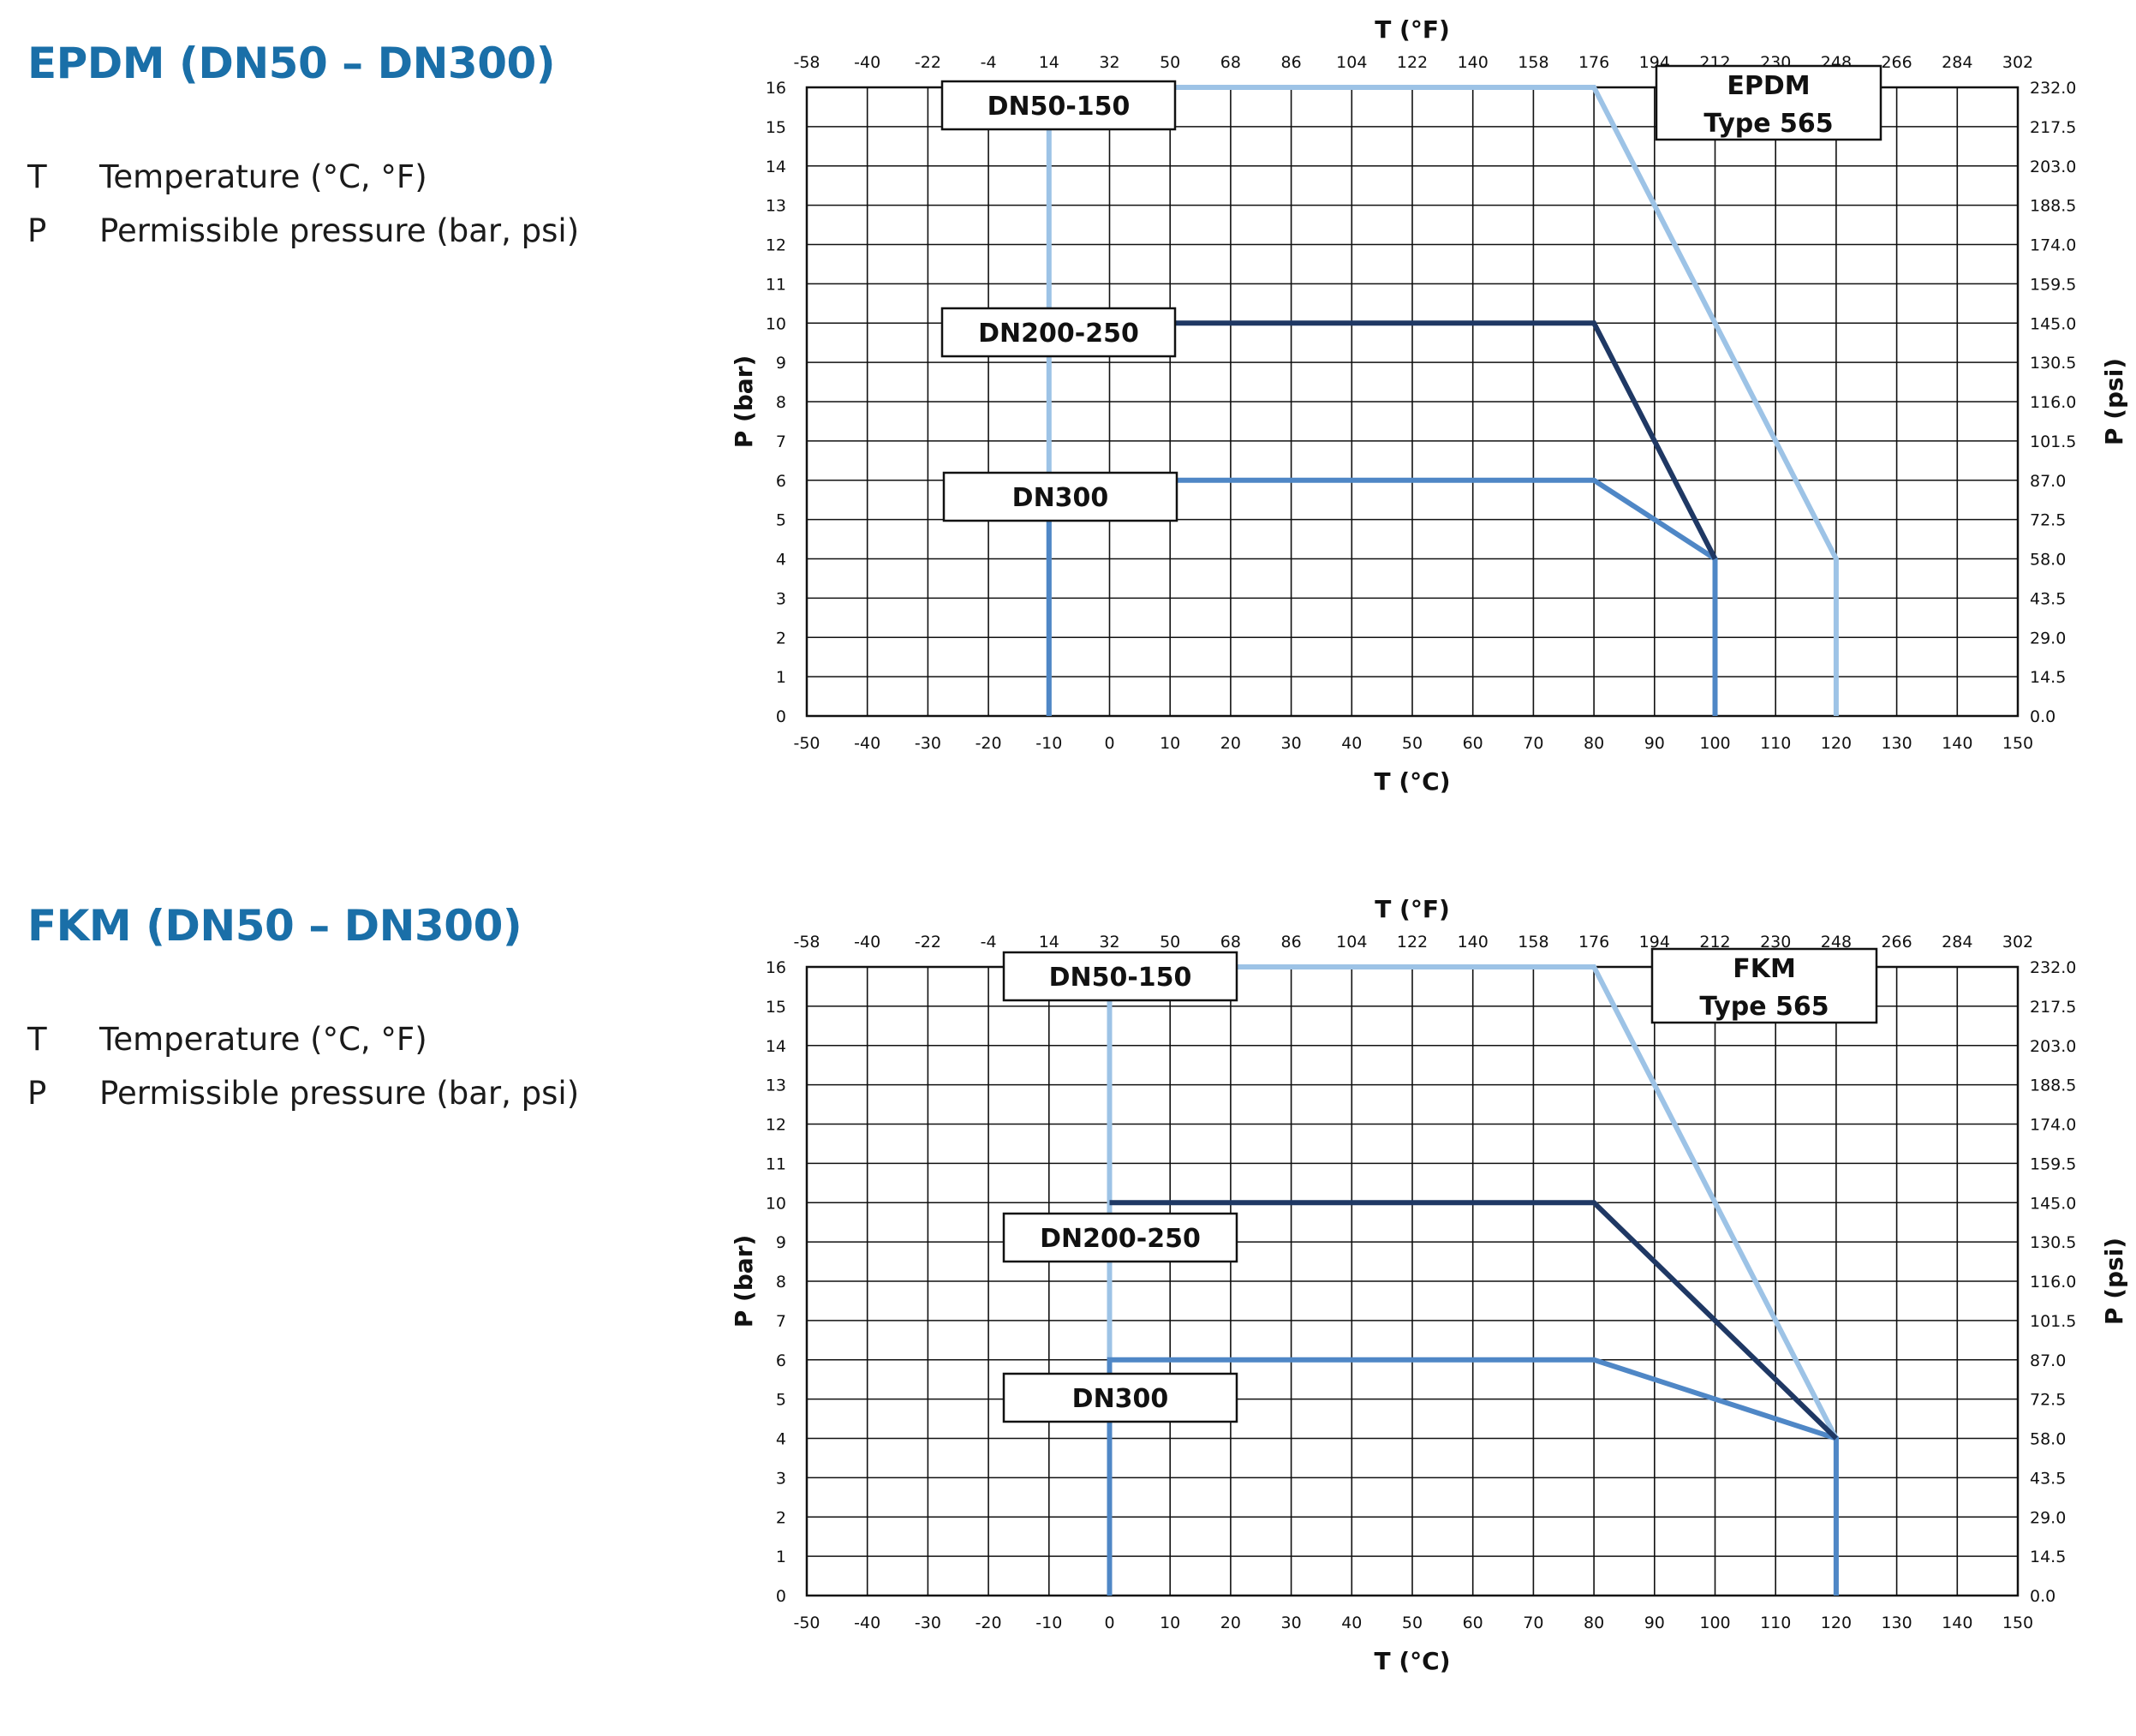  Describe the element at coordinates (1109, 942) in the screenshot. I see `x2-tick-label: 32` at that location.